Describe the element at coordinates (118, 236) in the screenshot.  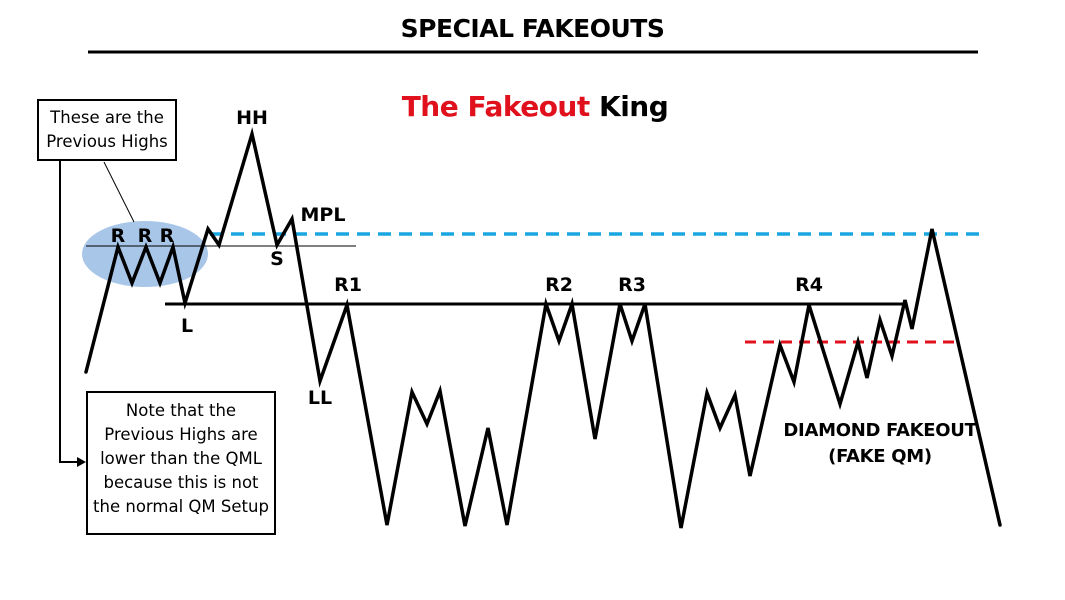
I see `label-r-left: R` at that location.